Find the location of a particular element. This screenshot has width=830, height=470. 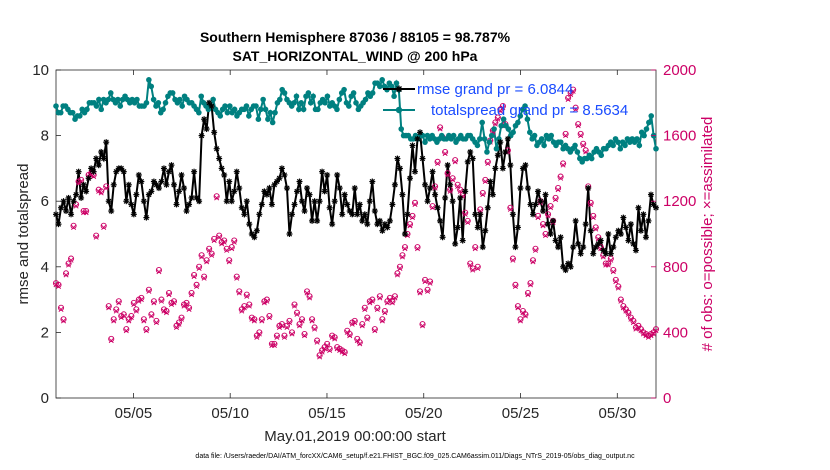

x-tick-label: 05/15 is located at coordinates (327, 413).